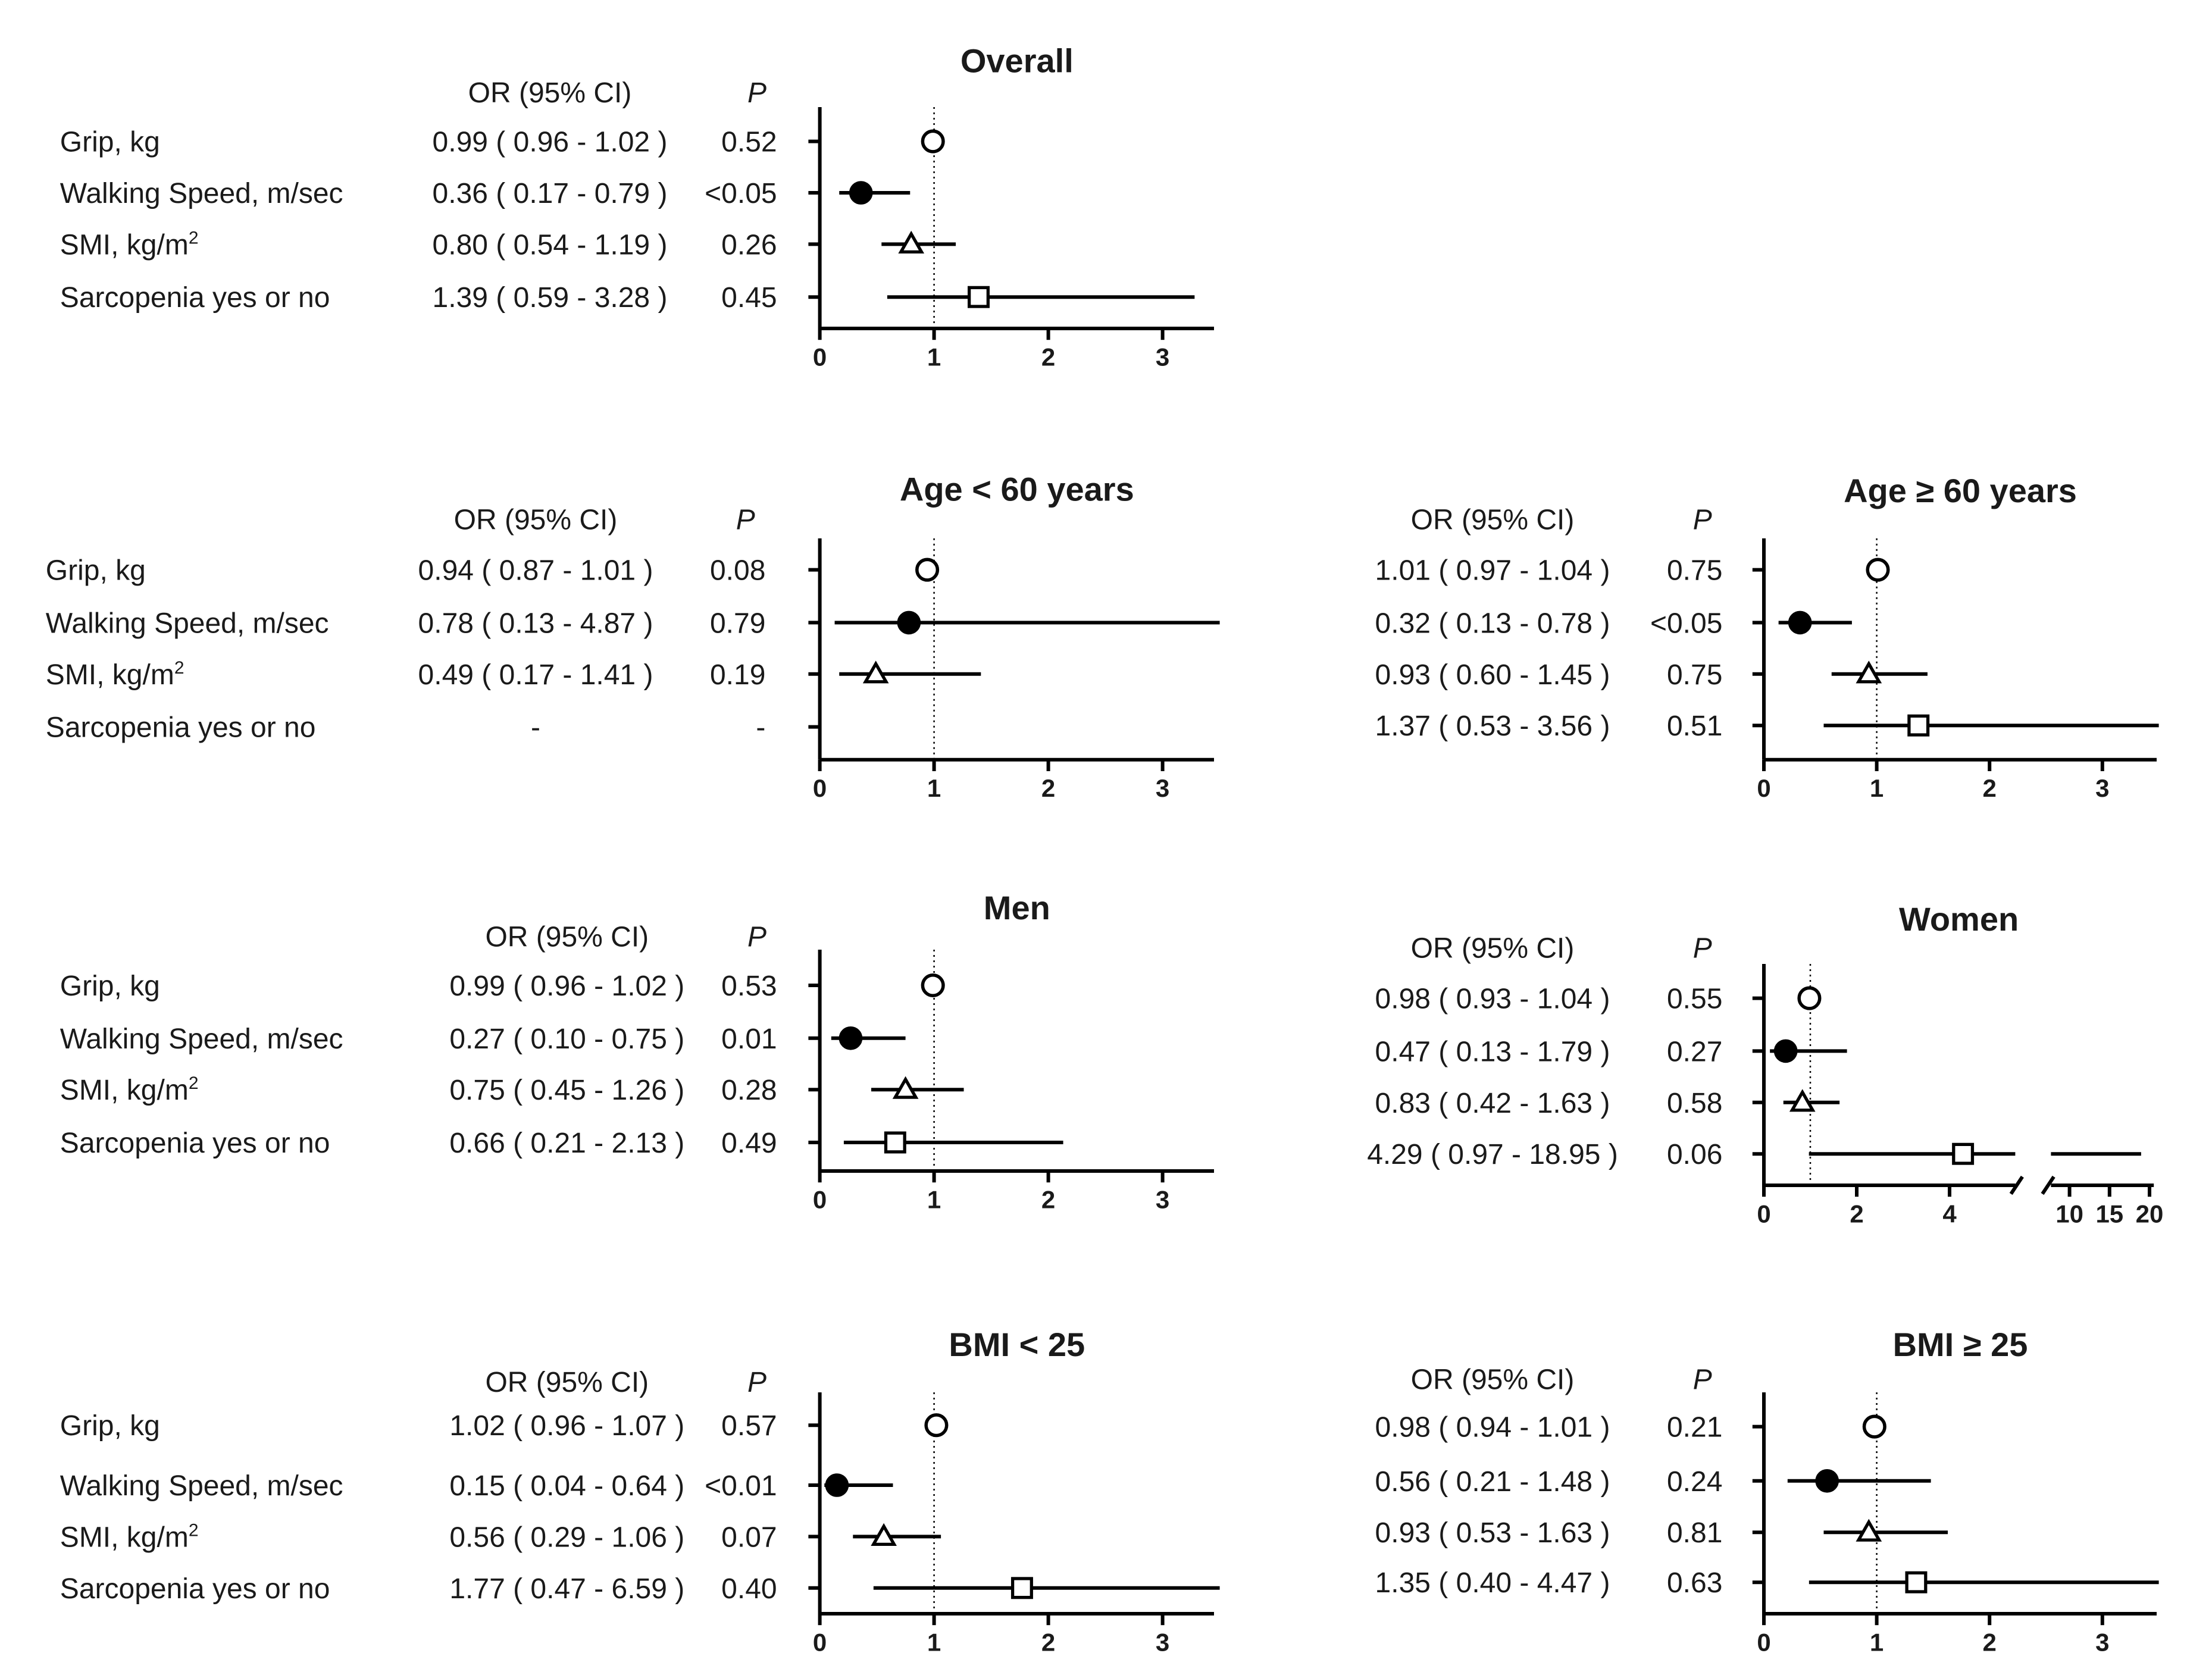 This screenshot has width=2212, height=1675. Describe the element at coordinates (566, 1143) in the screenshot. I see `or-ci-value: 0.66 ( 0.21 - 2.13 )` at that location.